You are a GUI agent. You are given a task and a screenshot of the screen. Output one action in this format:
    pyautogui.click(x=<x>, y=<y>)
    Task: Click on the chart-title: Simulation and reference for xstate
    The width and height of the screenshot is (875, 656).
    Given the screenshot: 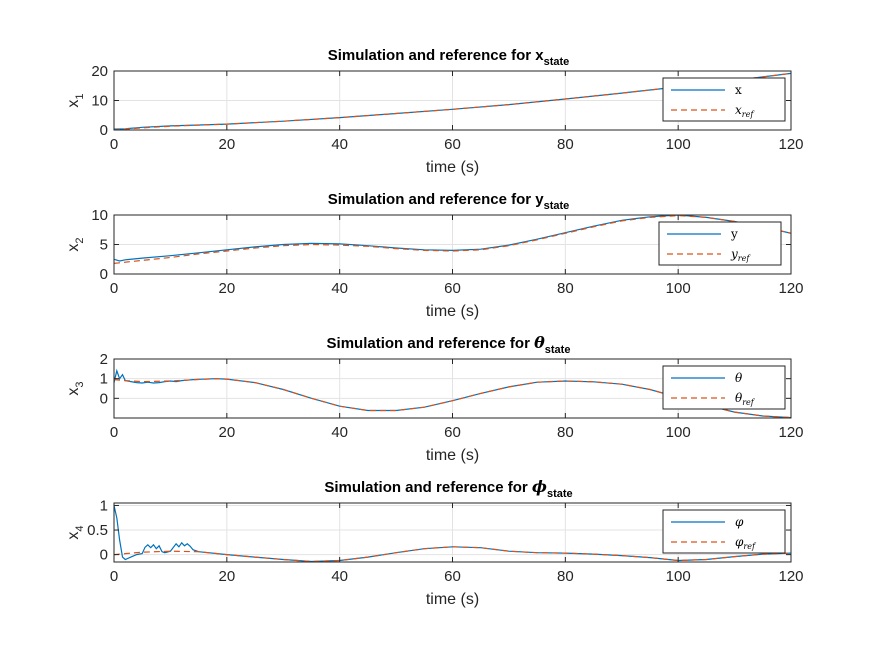 What is the action you would take?
    pyautogui.click(x=449, y=57)
    